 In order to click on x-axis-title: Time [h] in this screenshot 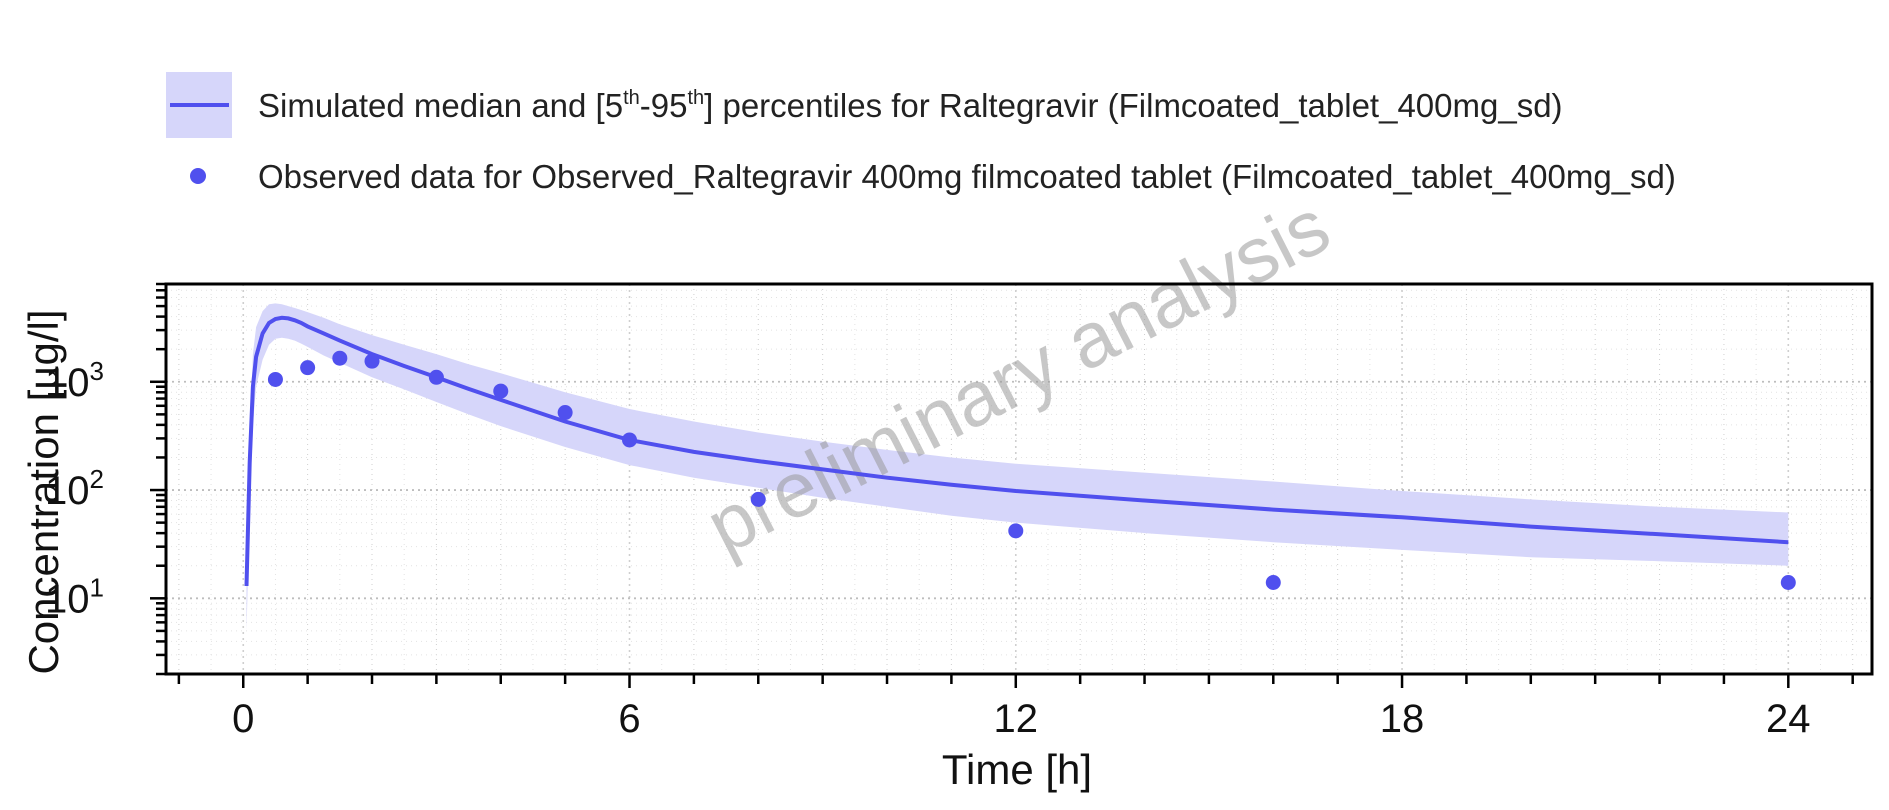, I will do `click(1017, 769)`.